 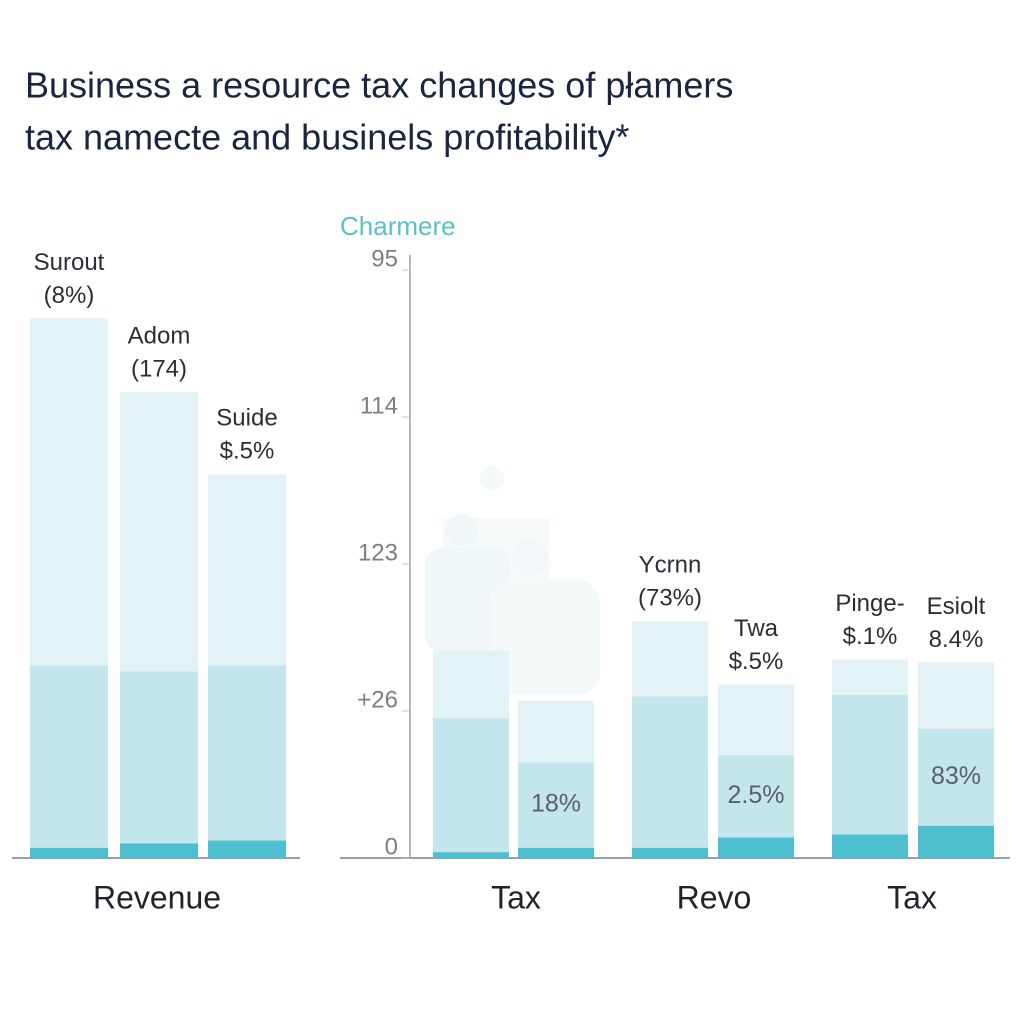 I want to click on bar-label: (73%), so click(x=670, y=598).